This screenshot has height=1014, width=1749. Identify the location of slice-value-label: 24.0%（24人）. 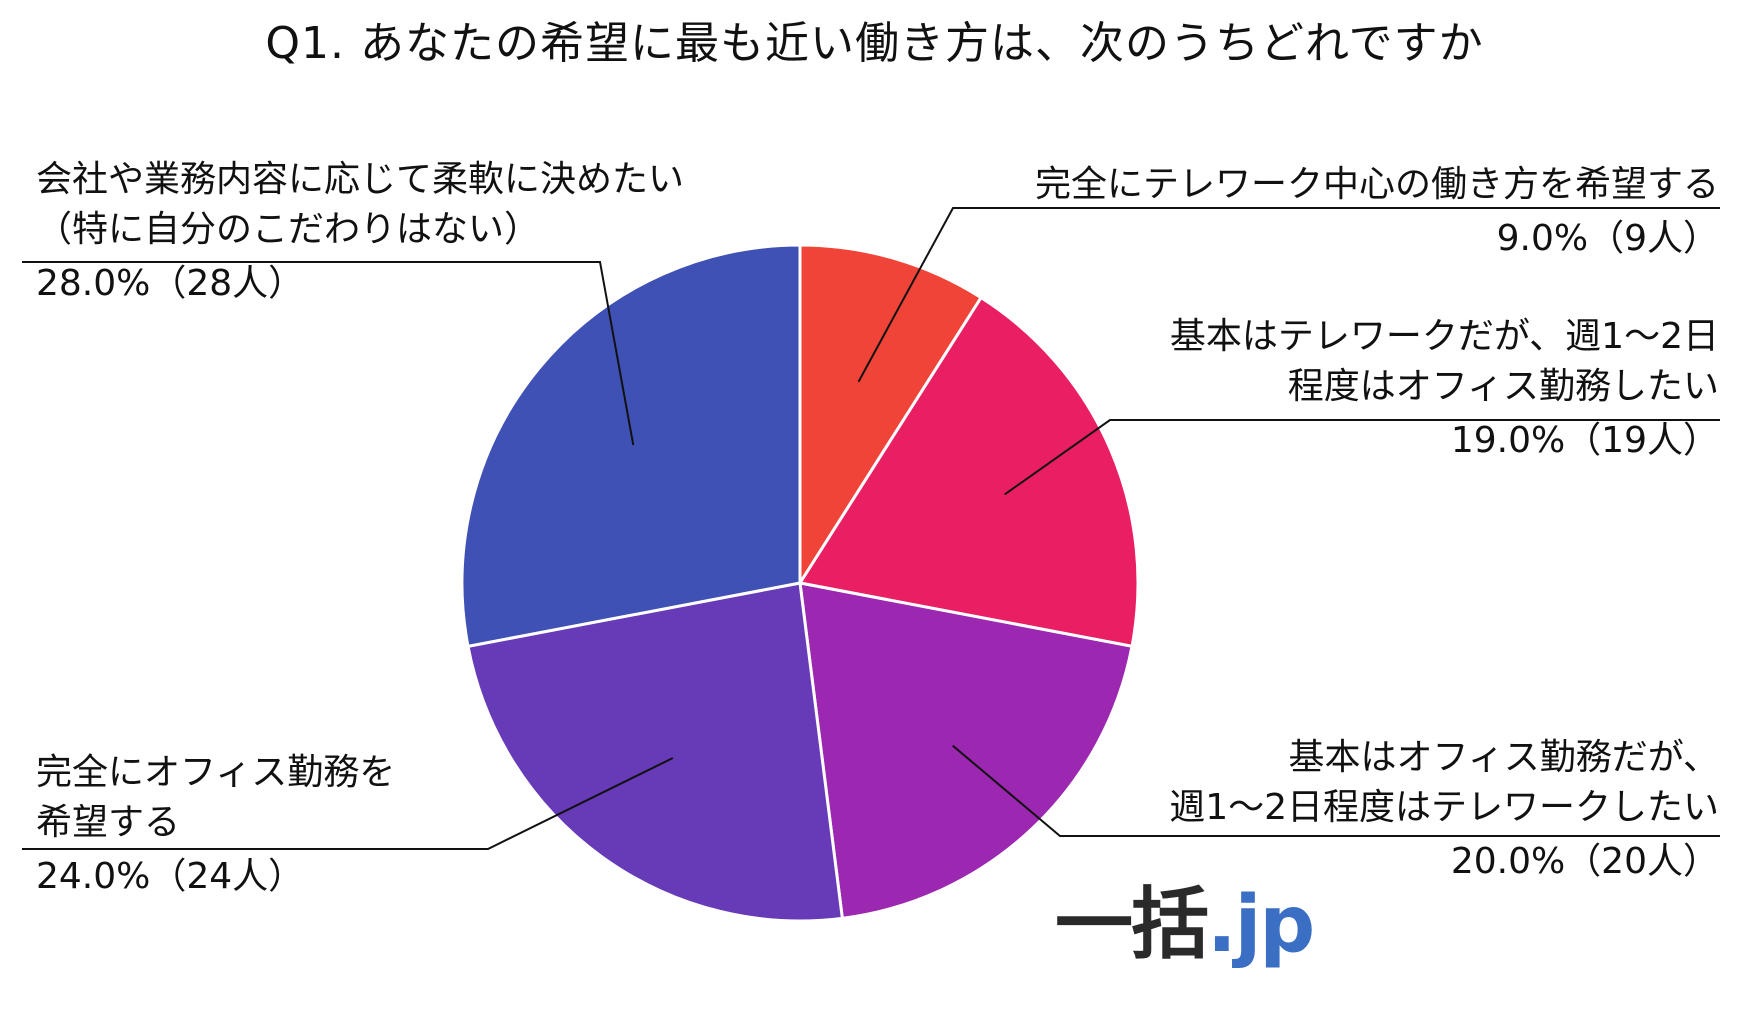
(170, 876).